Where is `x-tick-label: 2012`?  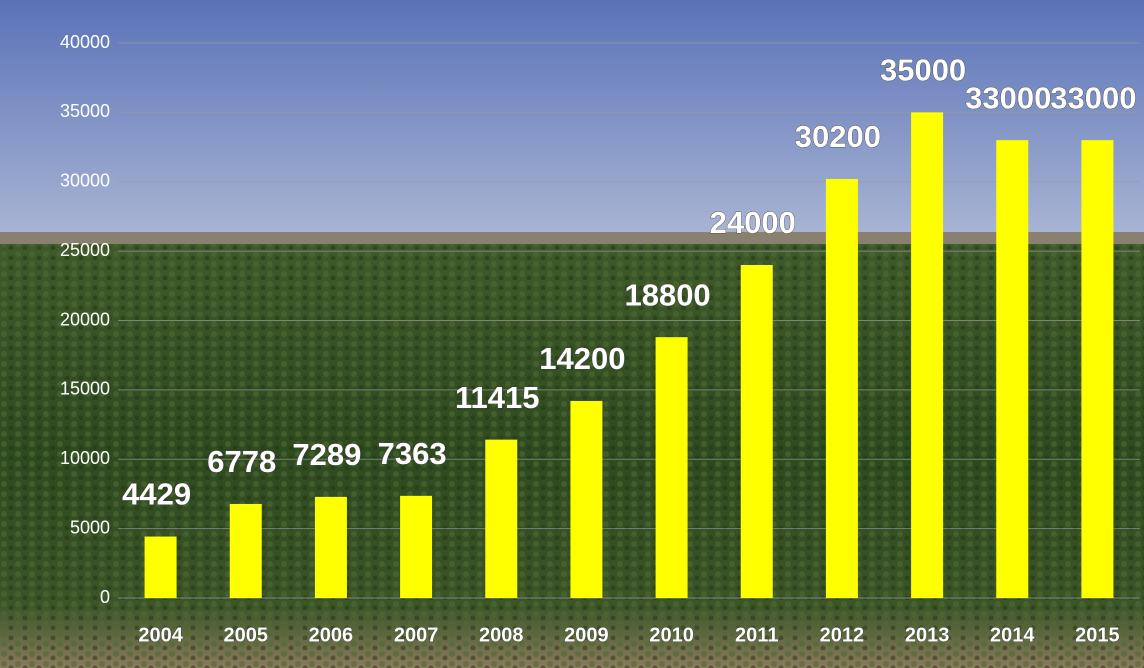 x-tick-label: 2012 is located at coordinates (842, 635).